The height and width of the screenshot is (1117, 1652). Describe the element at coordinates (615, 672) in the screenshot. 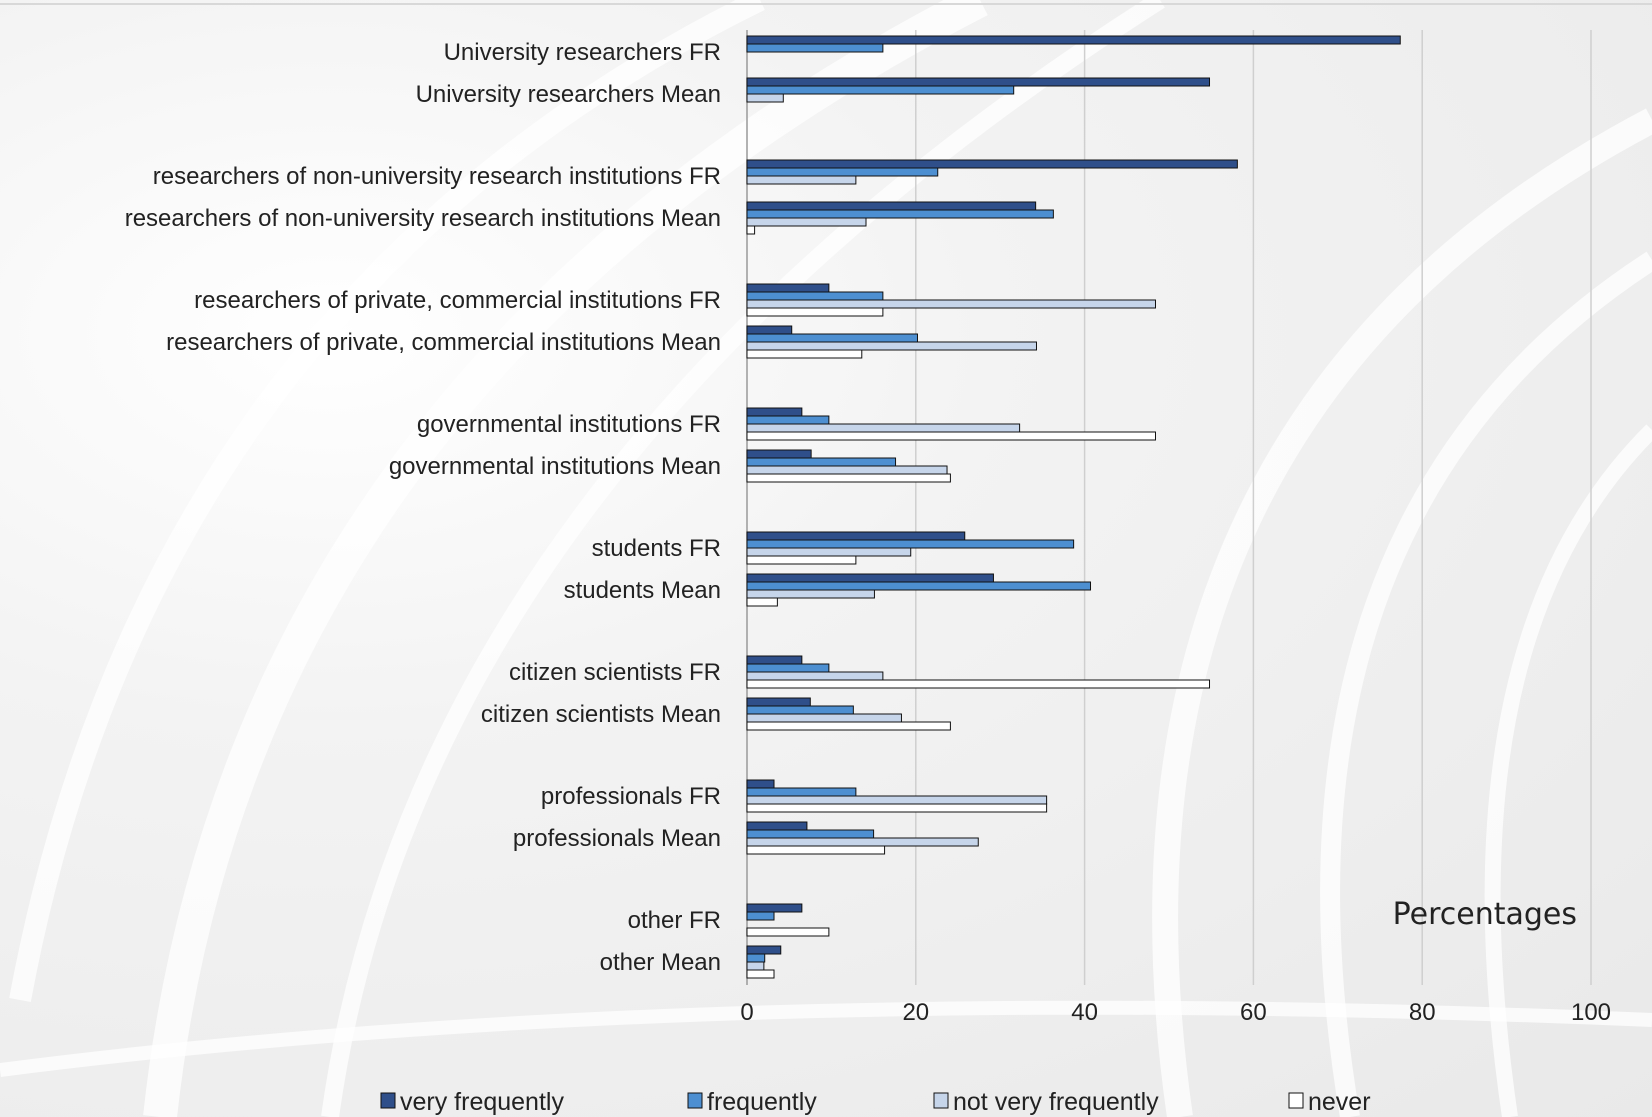

I see `category-label: citizen scientists FR` at that location.